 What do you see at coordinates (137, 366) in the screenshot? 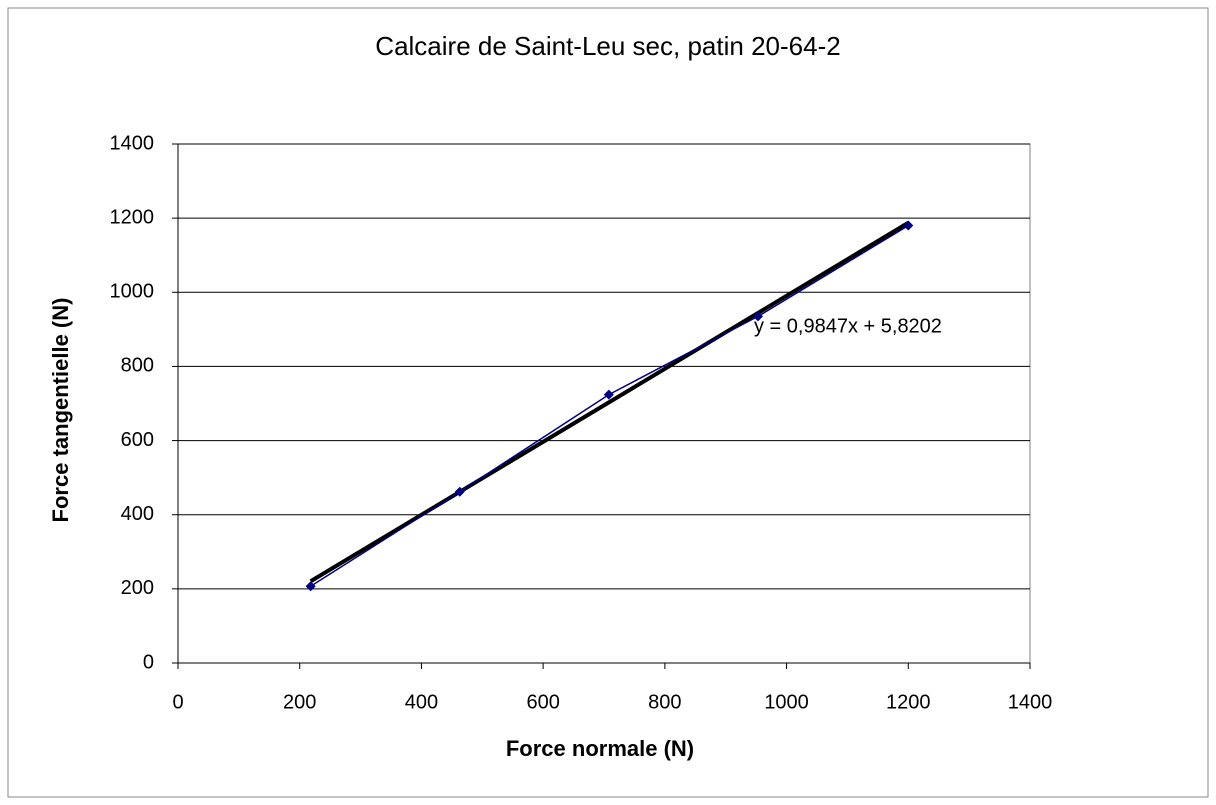
I see `y-tick-label: 800` at bounding box center [137, 366].